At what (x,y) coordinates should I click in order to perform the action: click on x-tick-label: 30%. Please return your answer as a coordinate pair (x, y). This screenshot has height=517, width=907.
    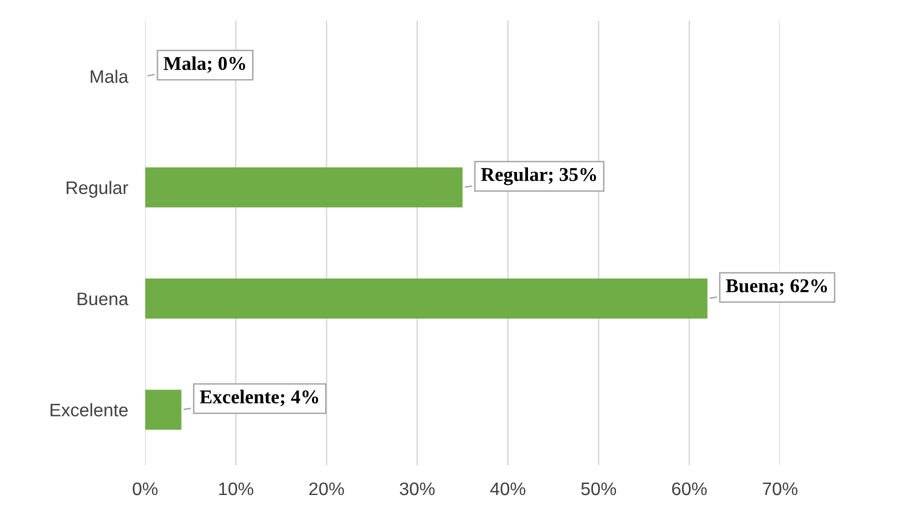
    Looking at the image, I should click on (417, 489).